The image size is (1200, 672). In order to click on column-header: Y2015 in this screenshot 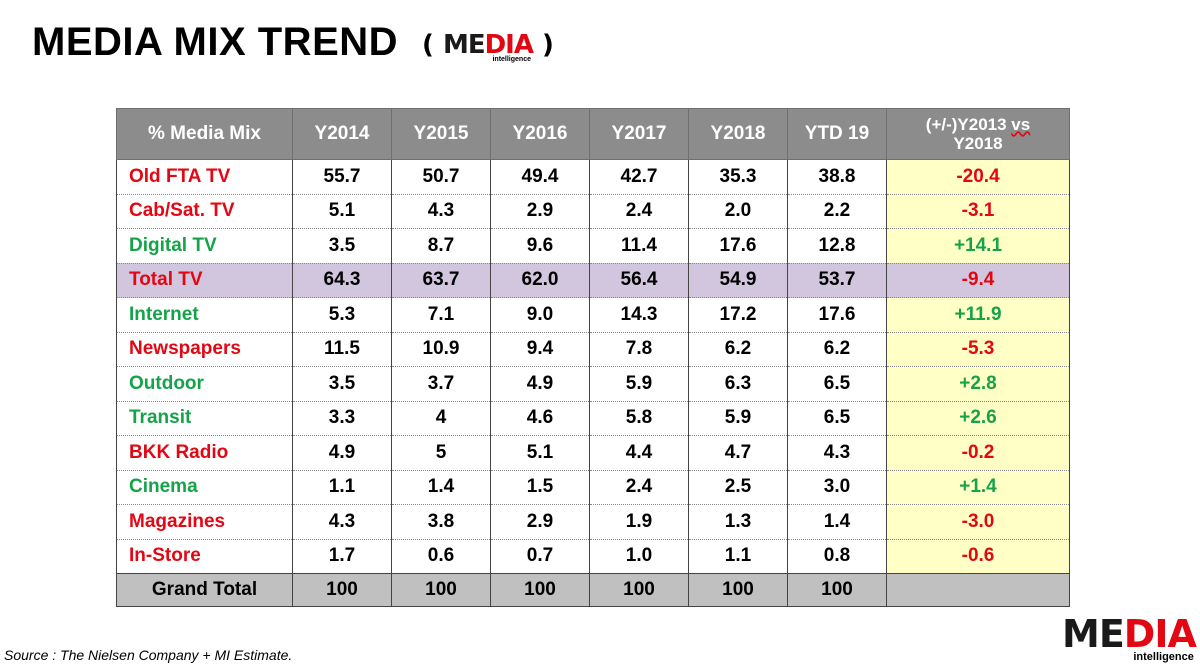, I will do `click(441, 134)`.